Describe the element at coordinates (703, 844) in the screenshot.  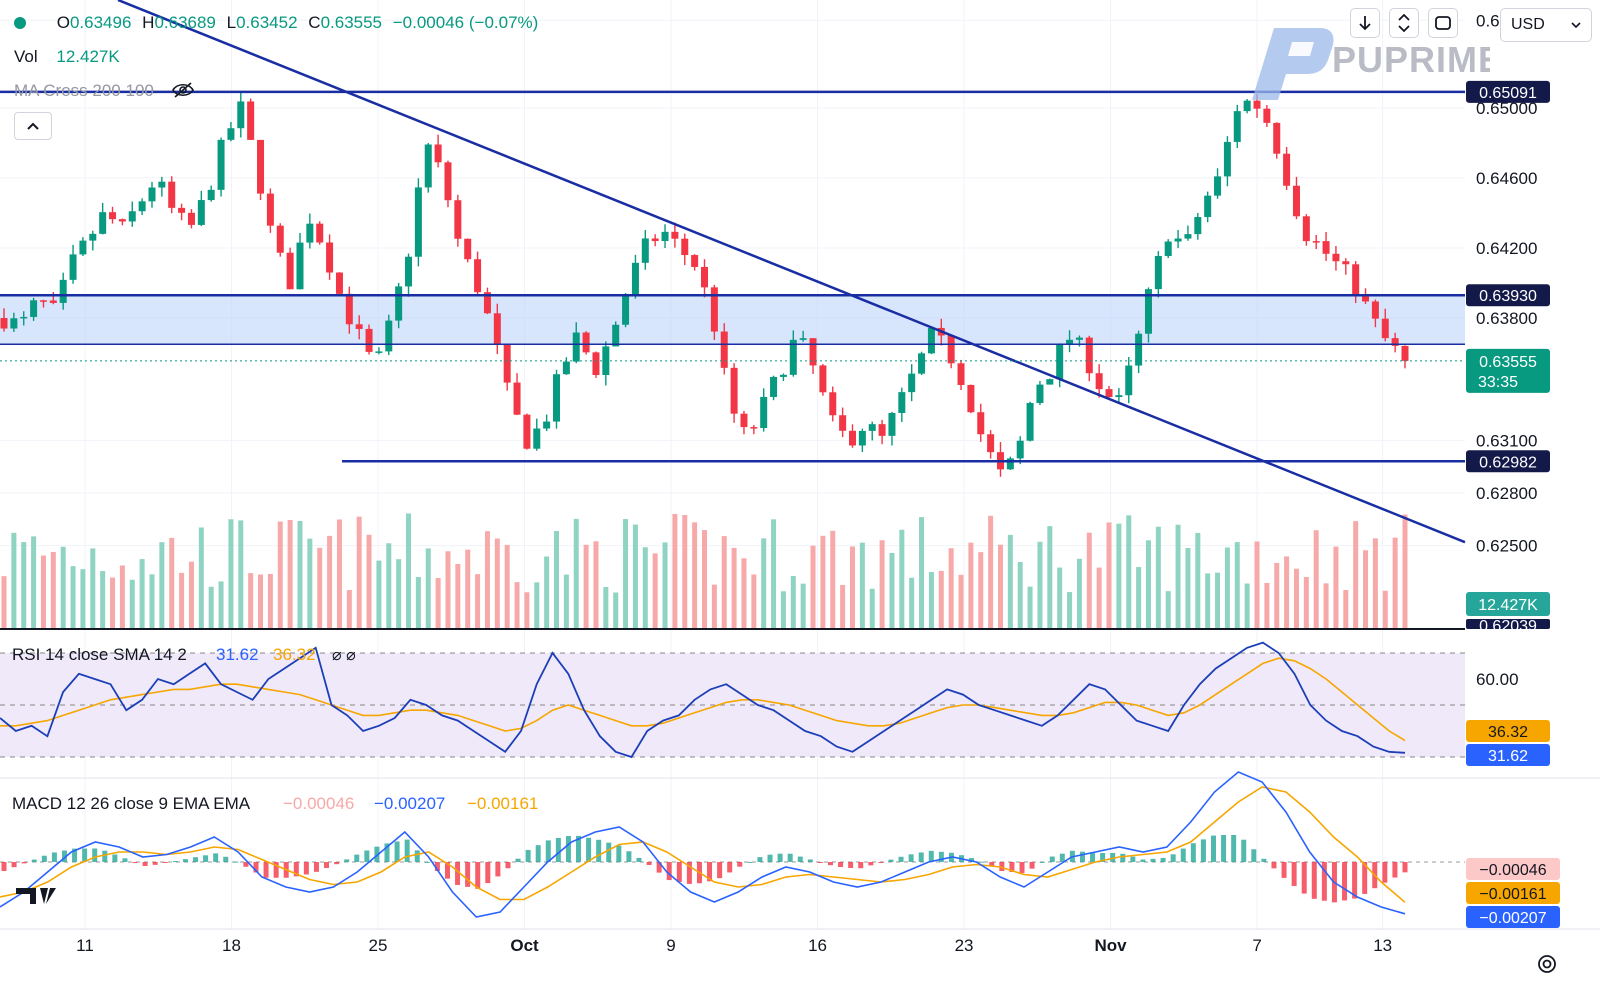
I see `macd-line` at that location.